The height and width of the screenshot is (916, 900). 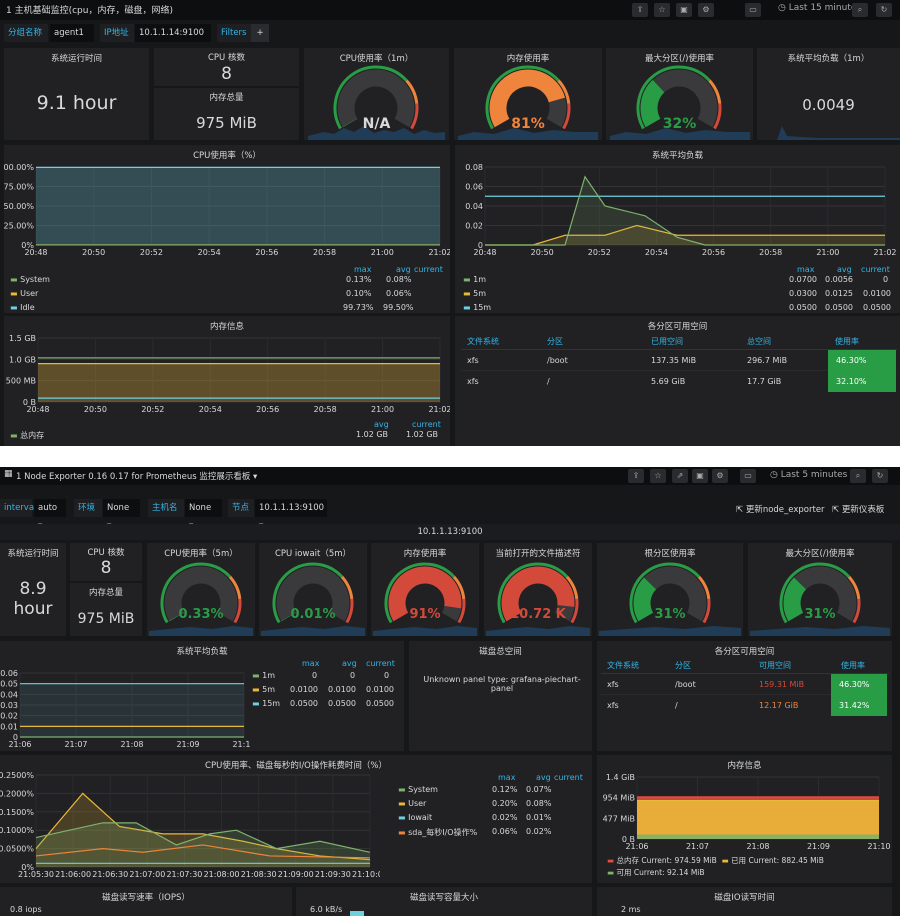 I want to click on legend-row: ▬ 5m 0.0100 0.0100 0.0100, so click(x=323, y=689).